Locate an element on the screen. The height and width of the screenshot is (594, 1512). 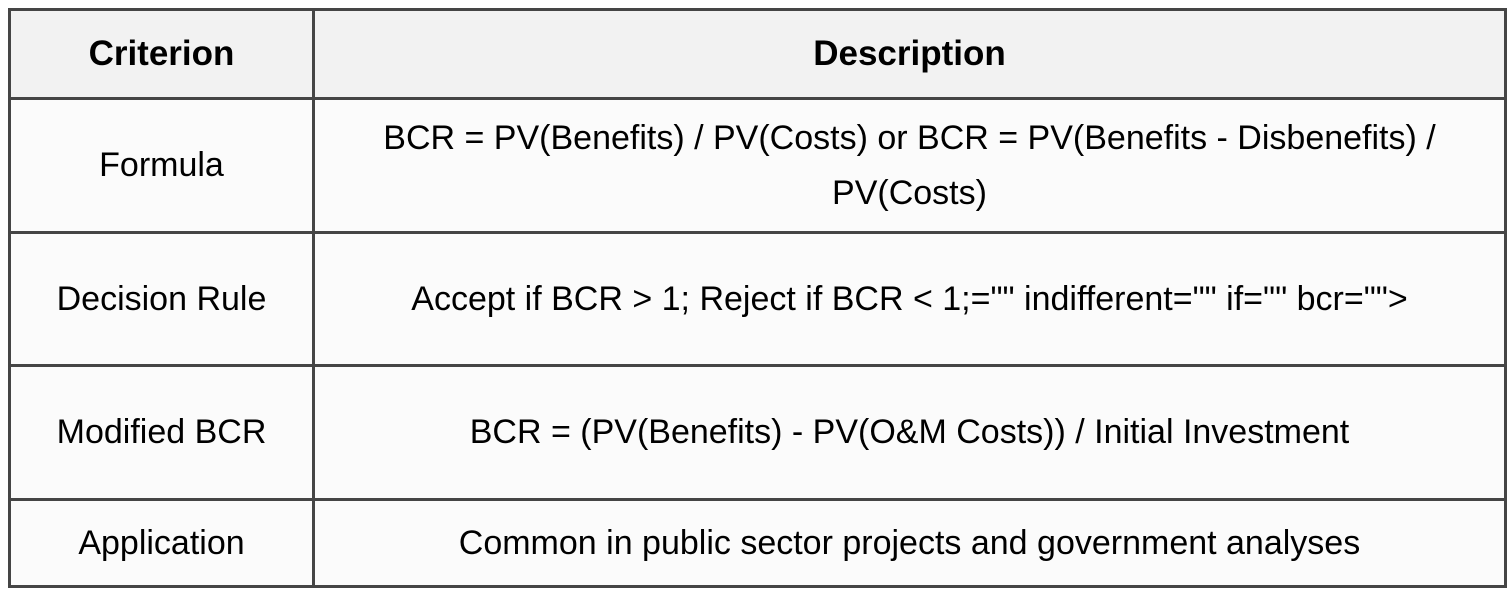
column-header-criterion: Criterion is located at coordinates (161, 54).